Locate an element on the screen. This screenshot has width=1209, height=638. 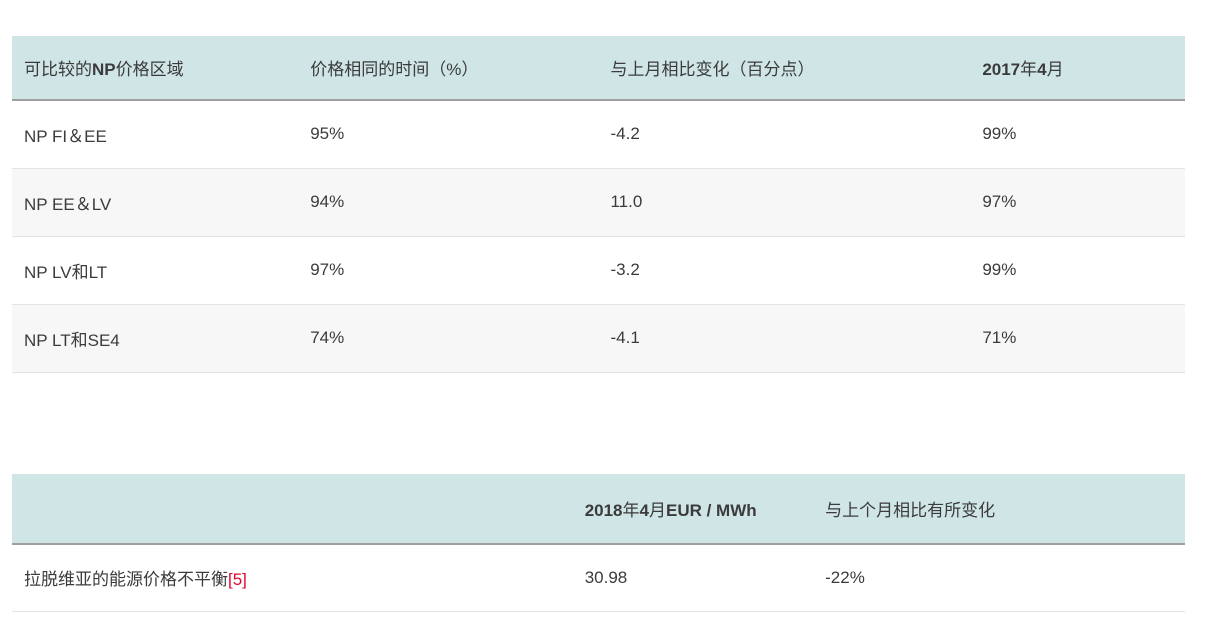
table-cell: 94% is located at coordinates (448, 202).